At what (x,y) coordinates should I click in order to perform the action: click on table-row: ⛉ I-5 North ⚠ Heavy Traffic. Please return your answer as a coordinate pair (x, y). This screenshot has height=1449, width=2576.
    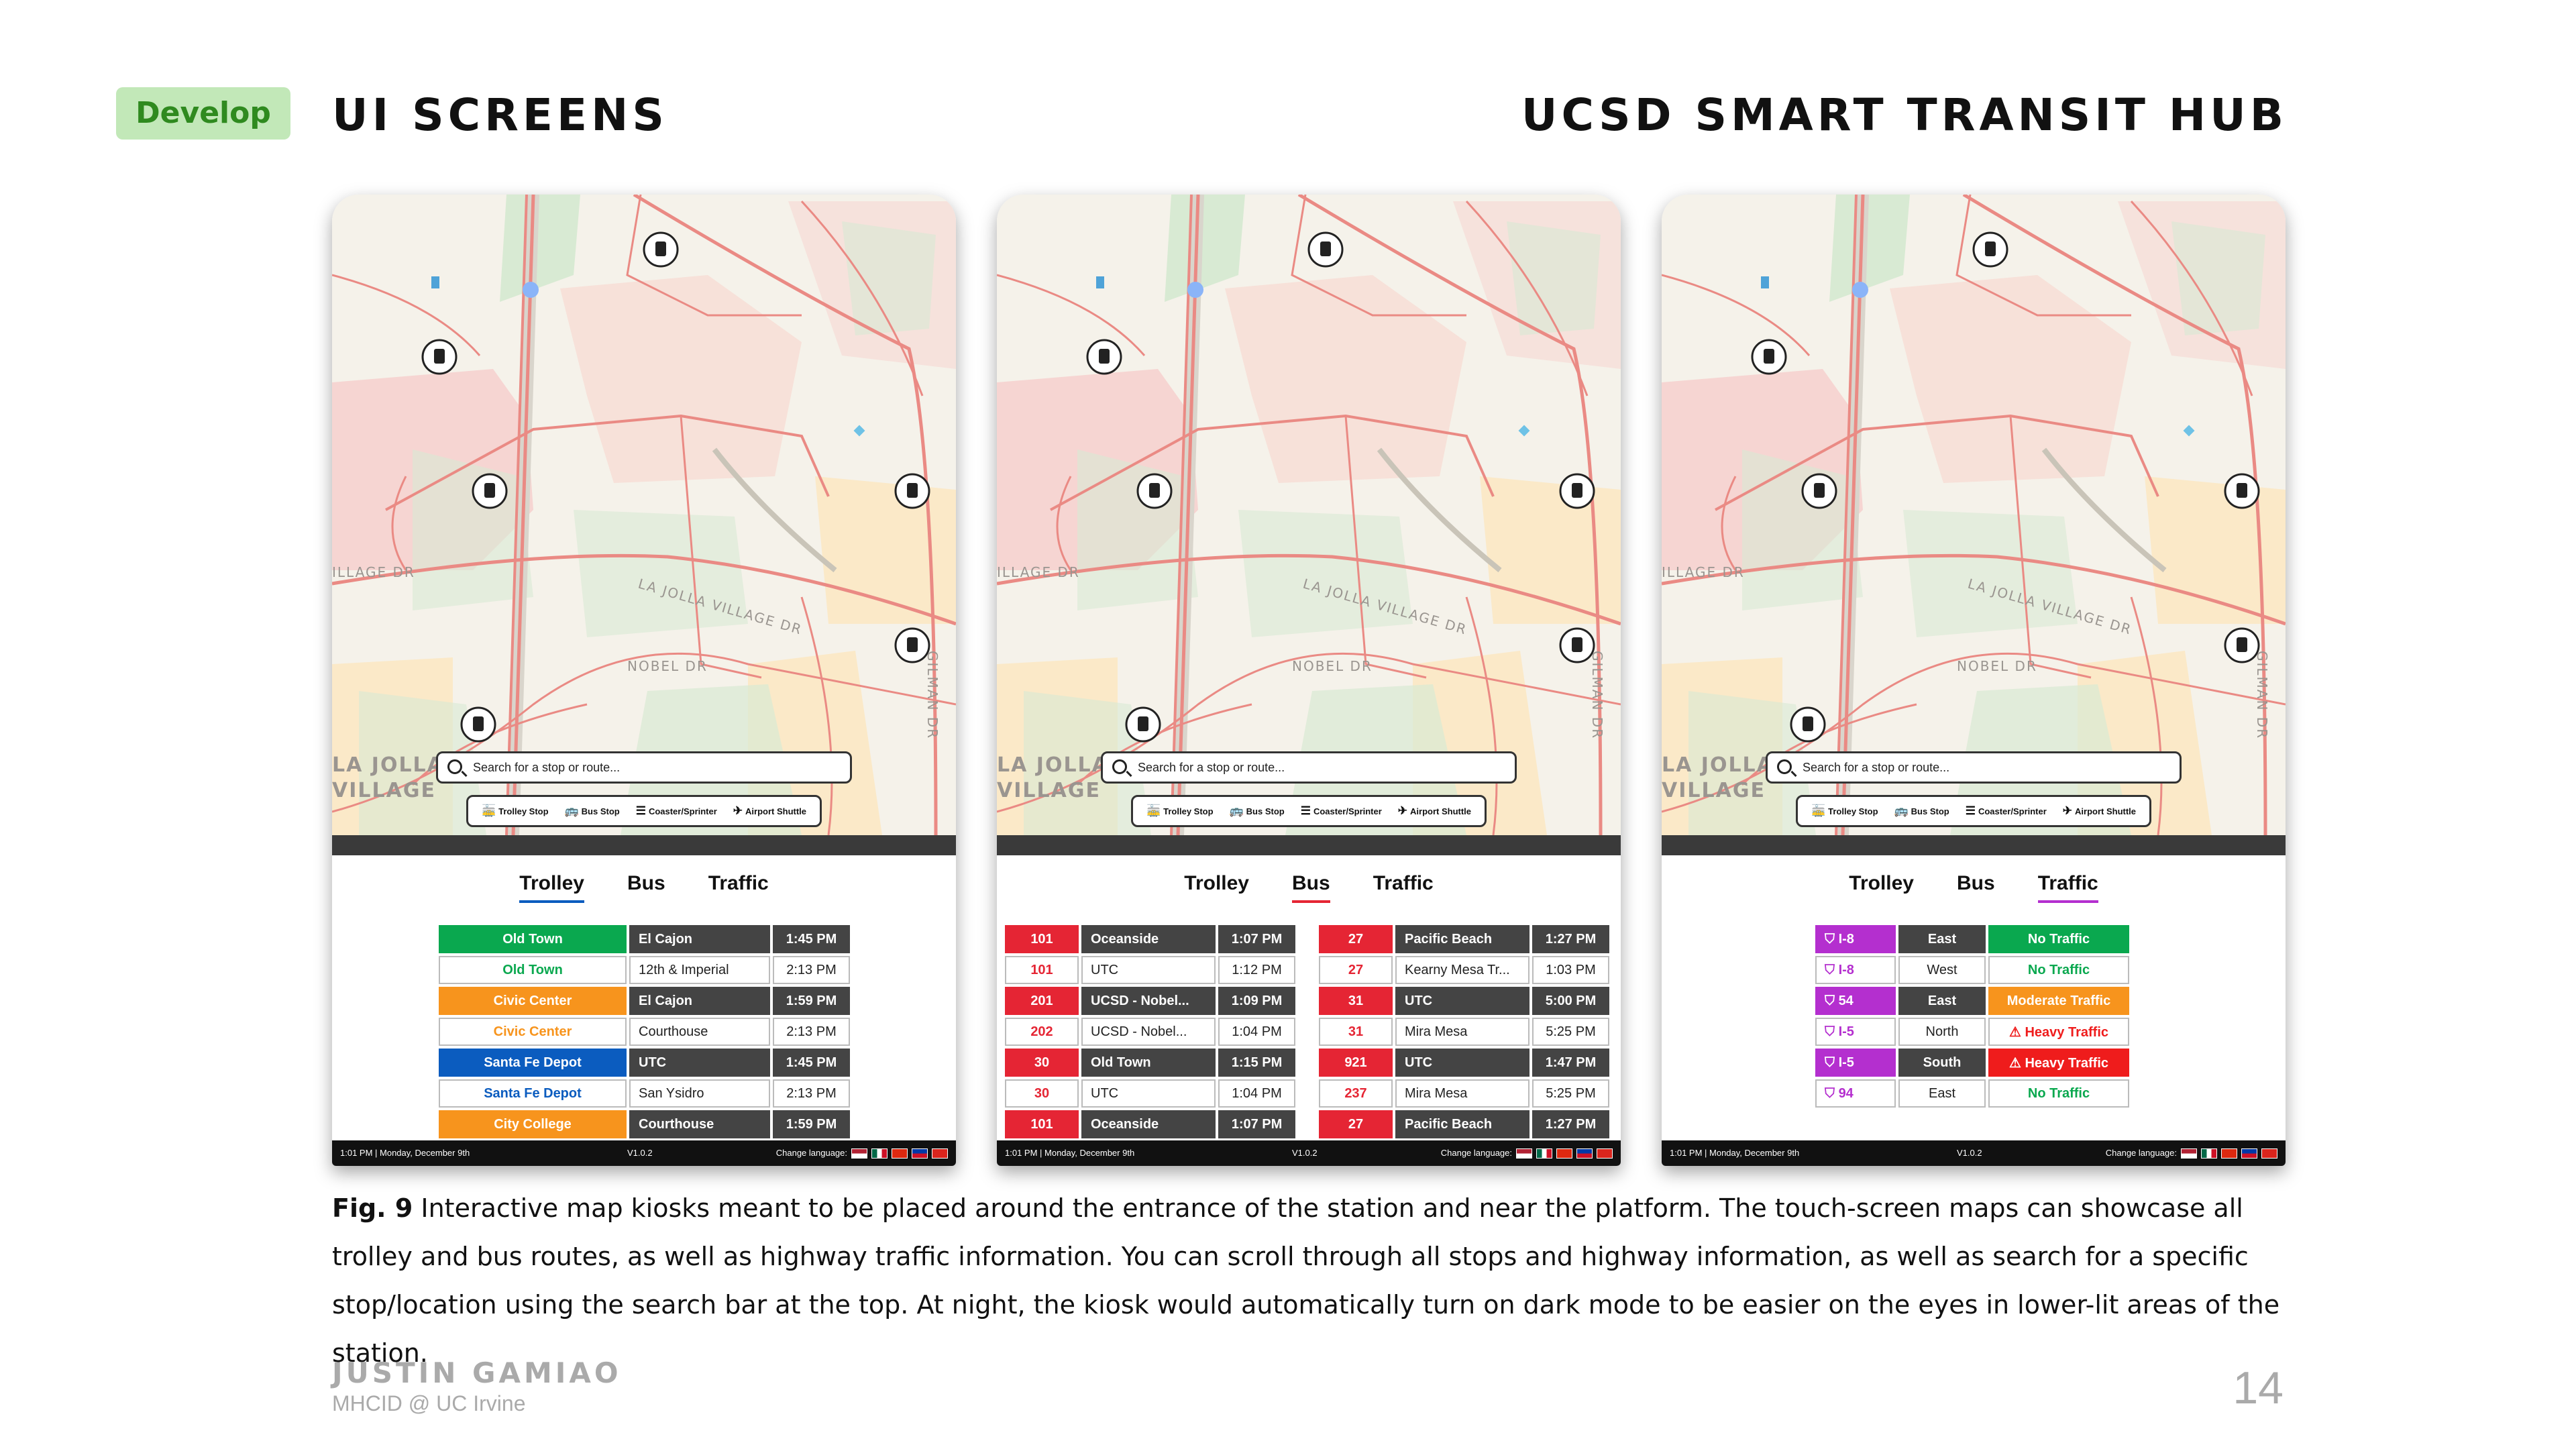
    Looking at the image, I should click on (1972, 1032).